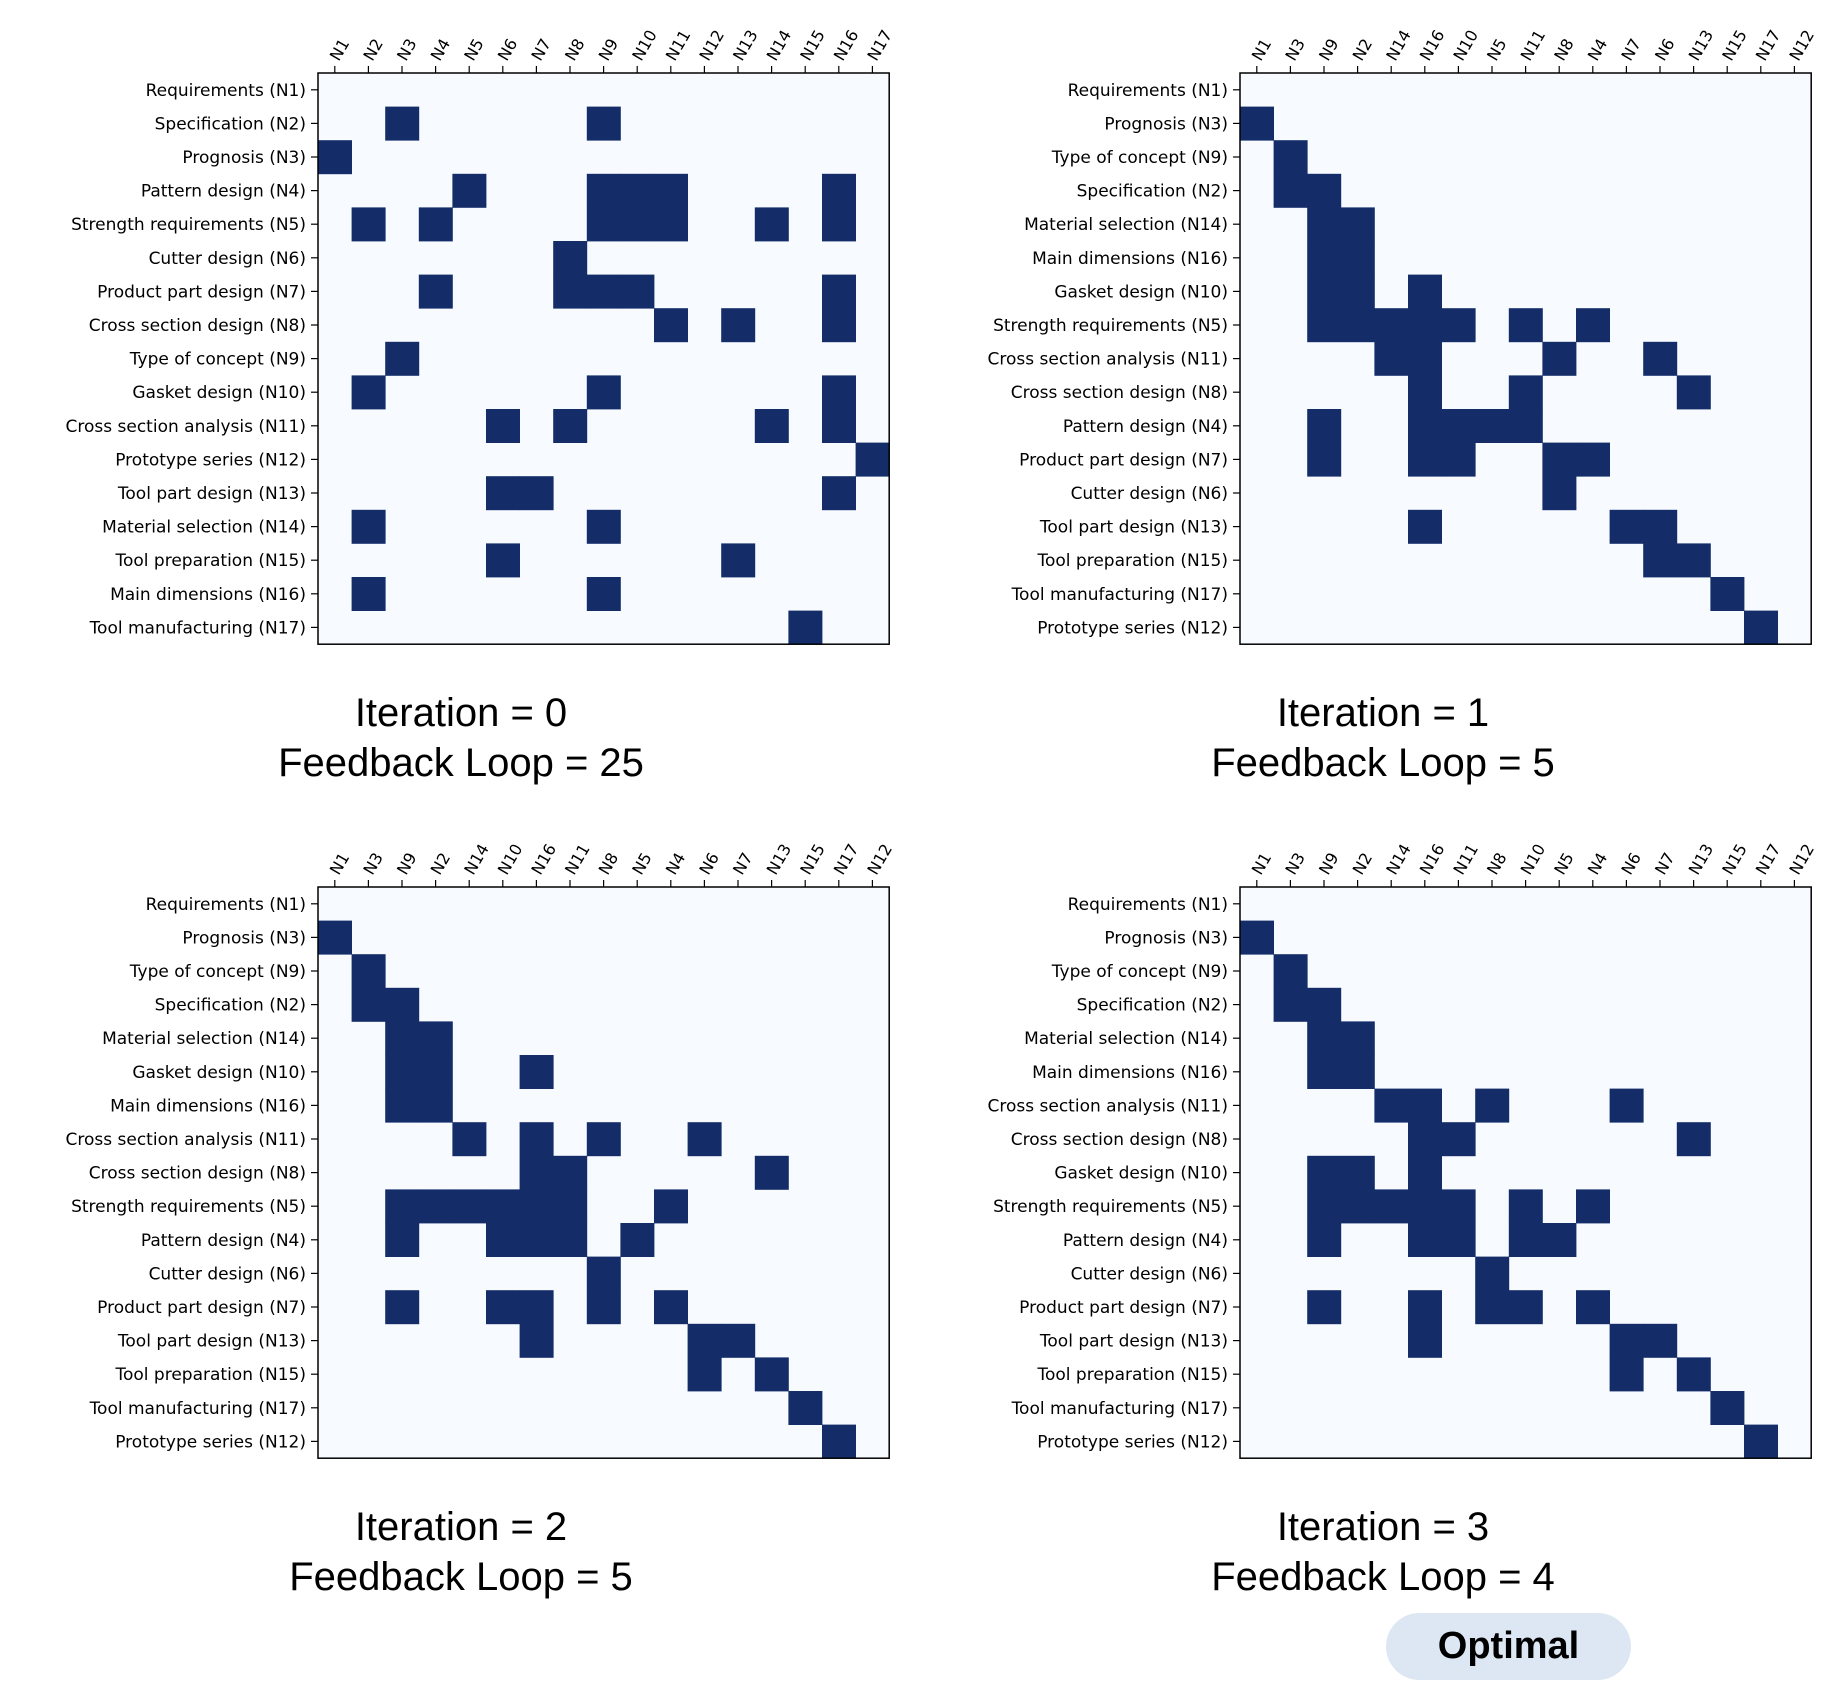  Describe the element at coordinates (1383, 1552) in the screenshot. I see `caption-iteration-3: Iteration = 3 Feedback Loop = 4` at that location.